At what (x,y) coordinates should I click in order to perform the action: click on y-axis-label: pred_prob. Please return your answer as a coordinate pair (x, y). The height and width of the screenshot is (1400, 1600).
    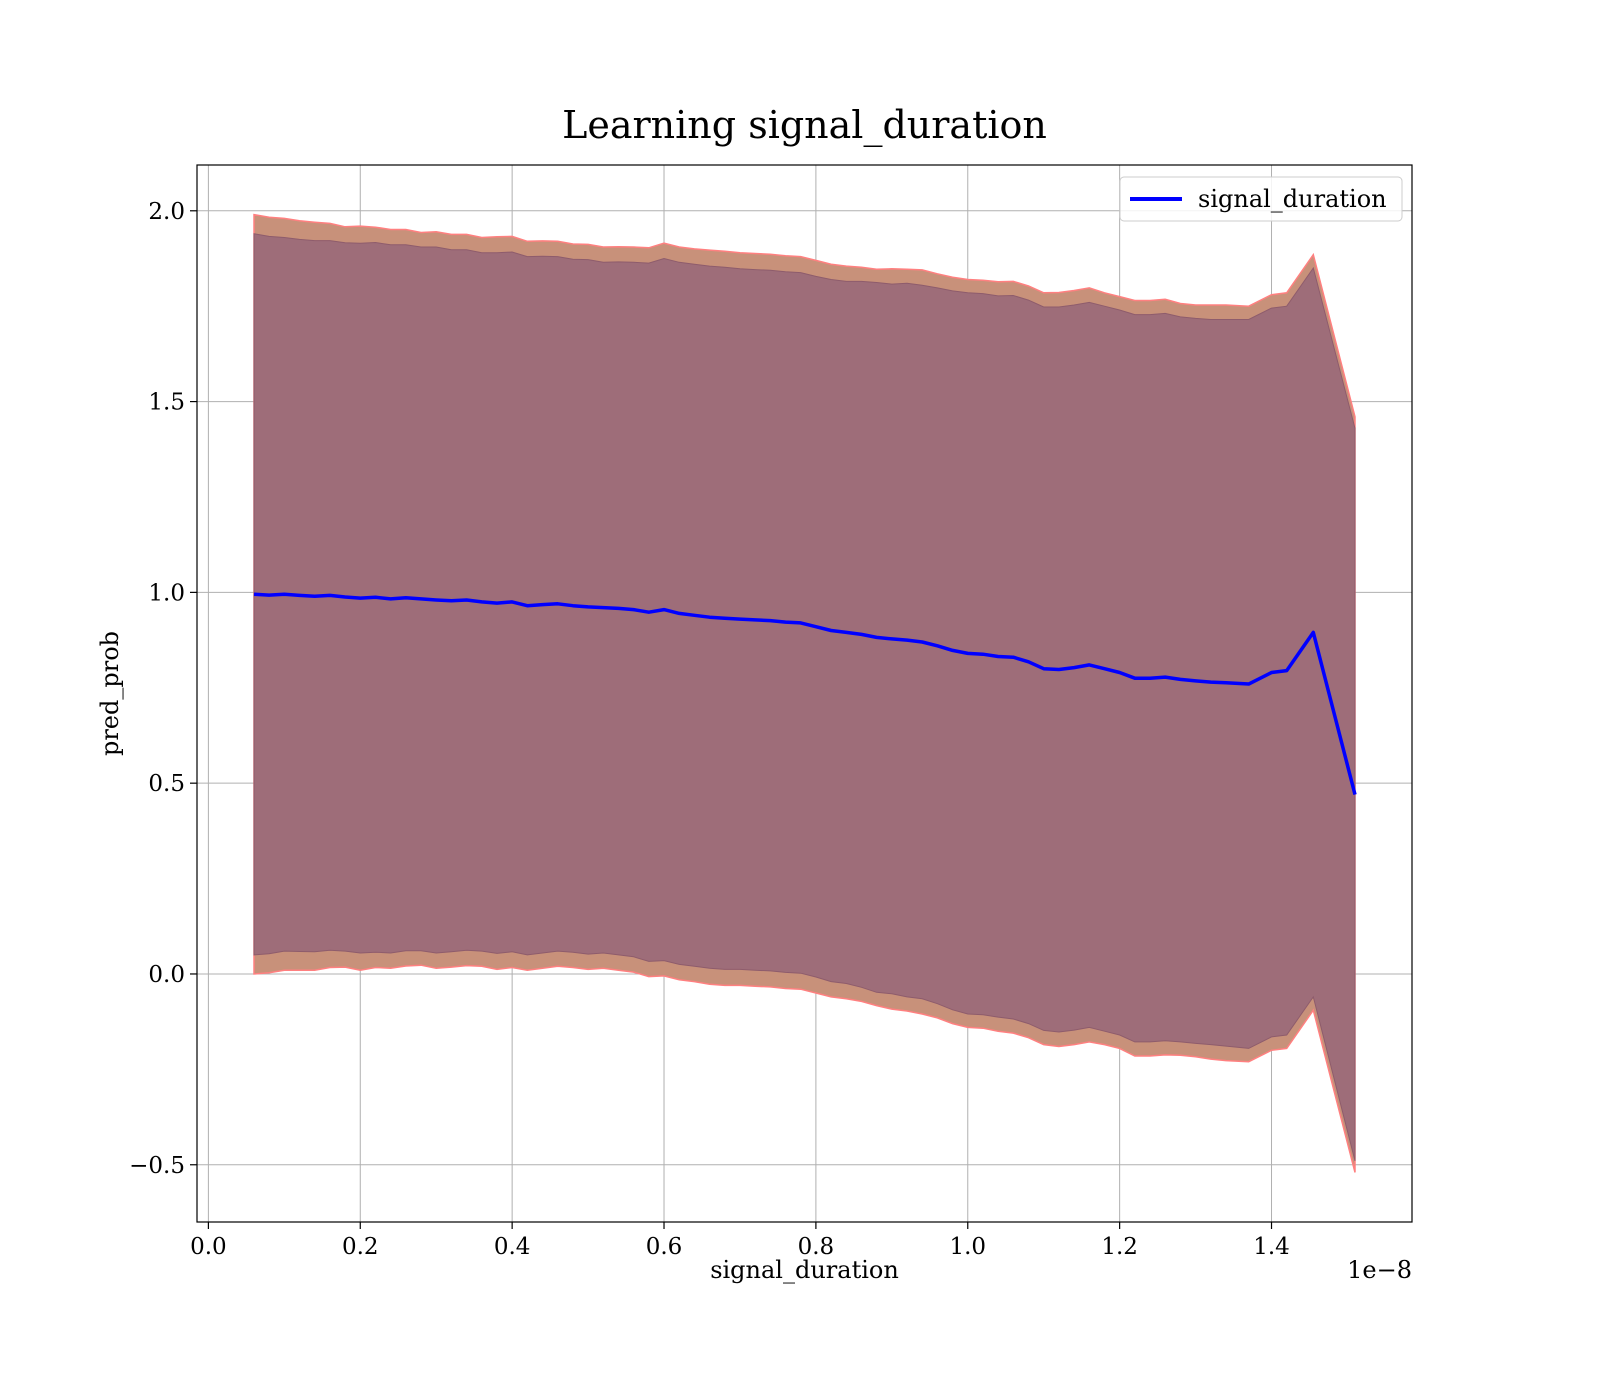
    Looking at the image, I should click on (110, 693).